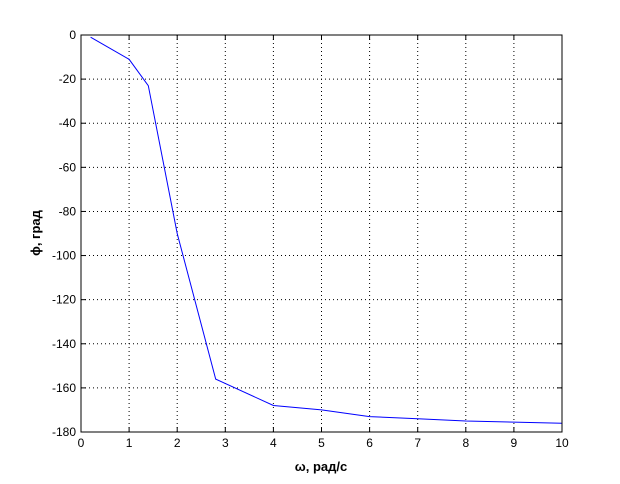  What do you see at coordinates (64, 256) in the screenshot?
I see `y-tick-label: -100` at bounding box center [64, 256].